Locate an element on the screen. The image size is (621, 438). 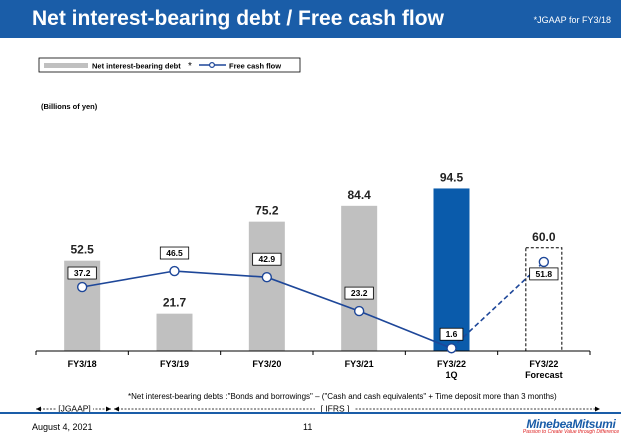
jgaap-arrow-left is located at coordinates (38, 409).